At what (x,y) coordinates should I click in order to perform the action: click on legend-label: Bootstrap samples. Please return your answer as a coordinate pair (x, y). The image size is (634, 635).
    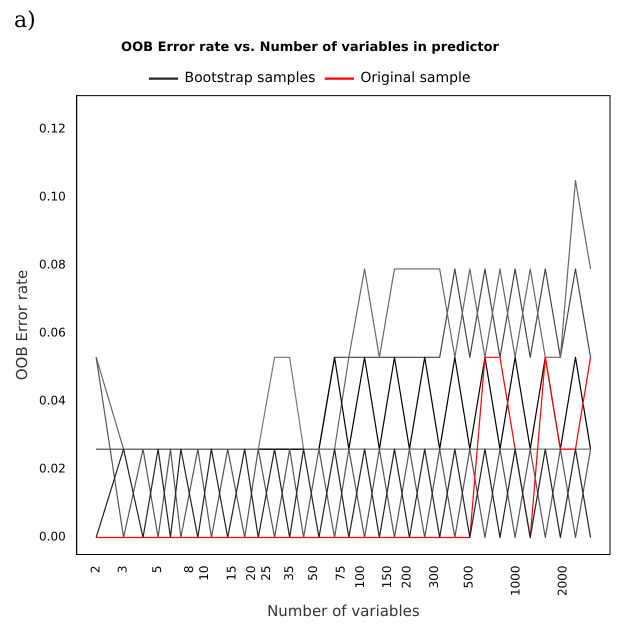
    Looking at the image, I should click on (250, 78).